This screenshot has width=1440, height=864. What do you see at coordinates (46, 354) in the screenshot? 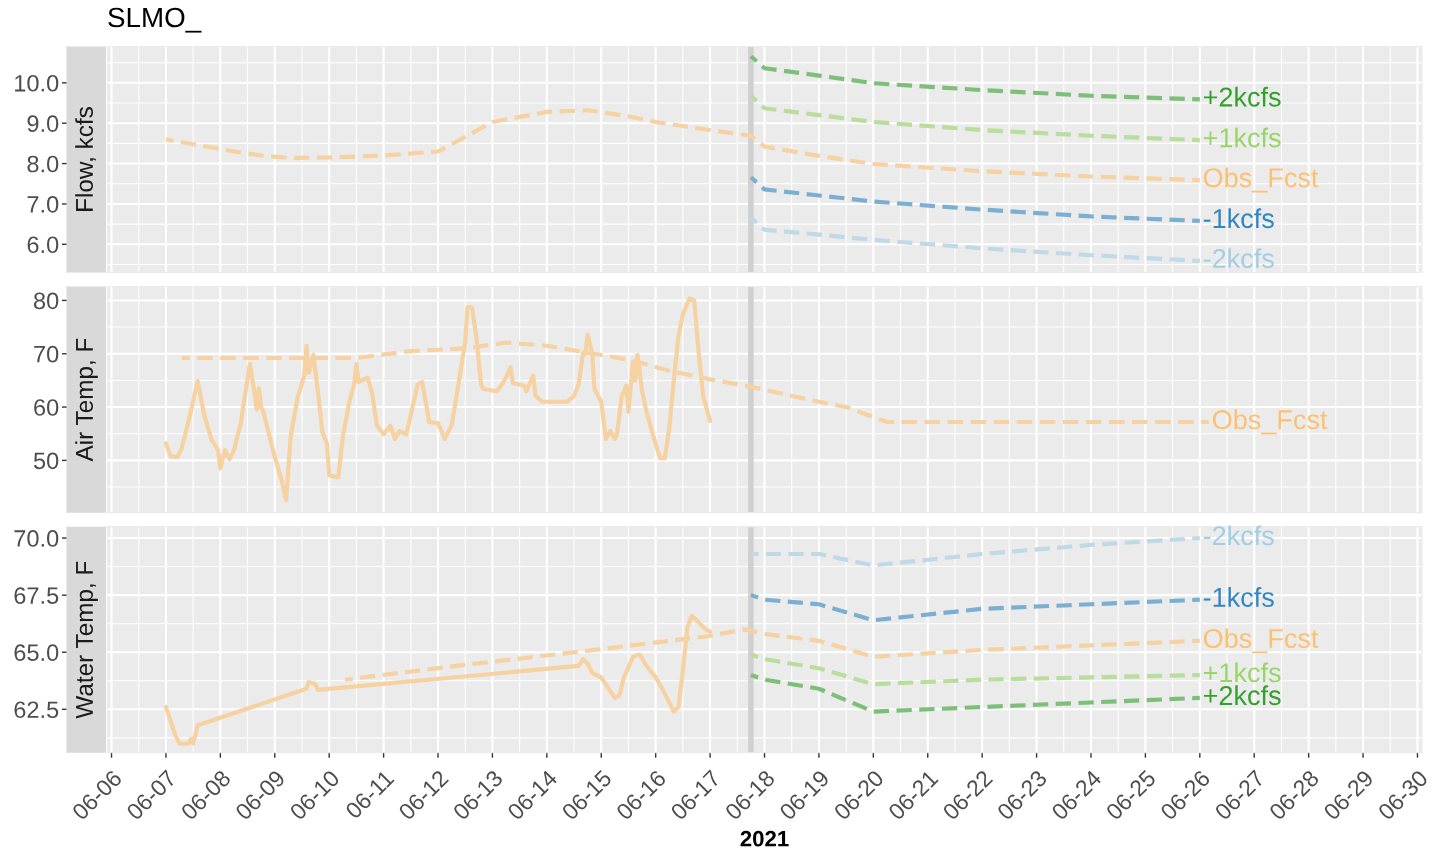
I see `y-tick-label: 70` at bounding box center [46, 354].